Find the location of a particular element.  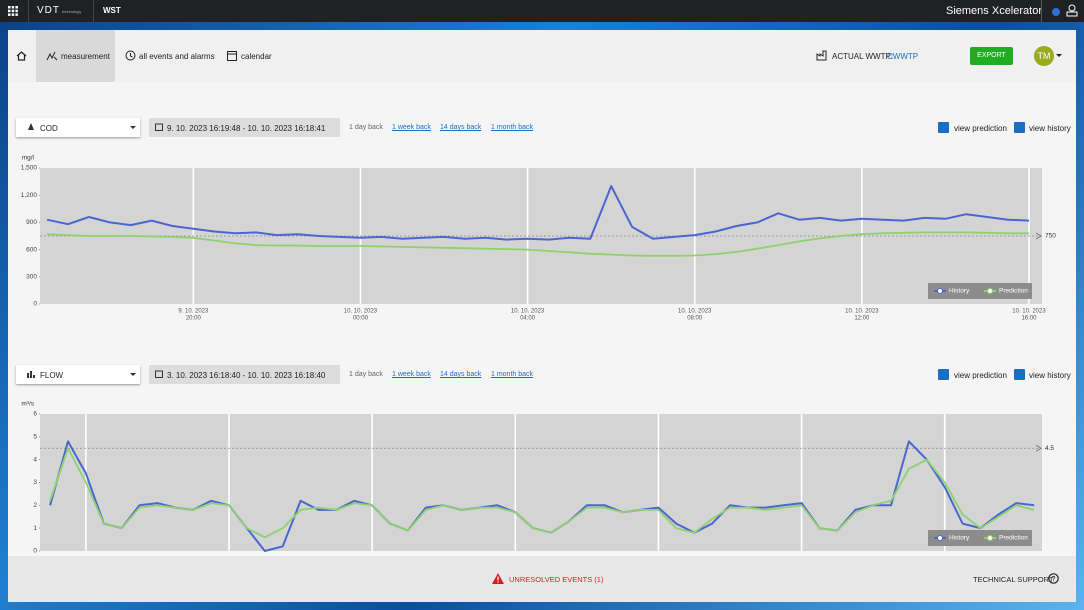

nav-item: measurement is located at coordinates (85, 56).